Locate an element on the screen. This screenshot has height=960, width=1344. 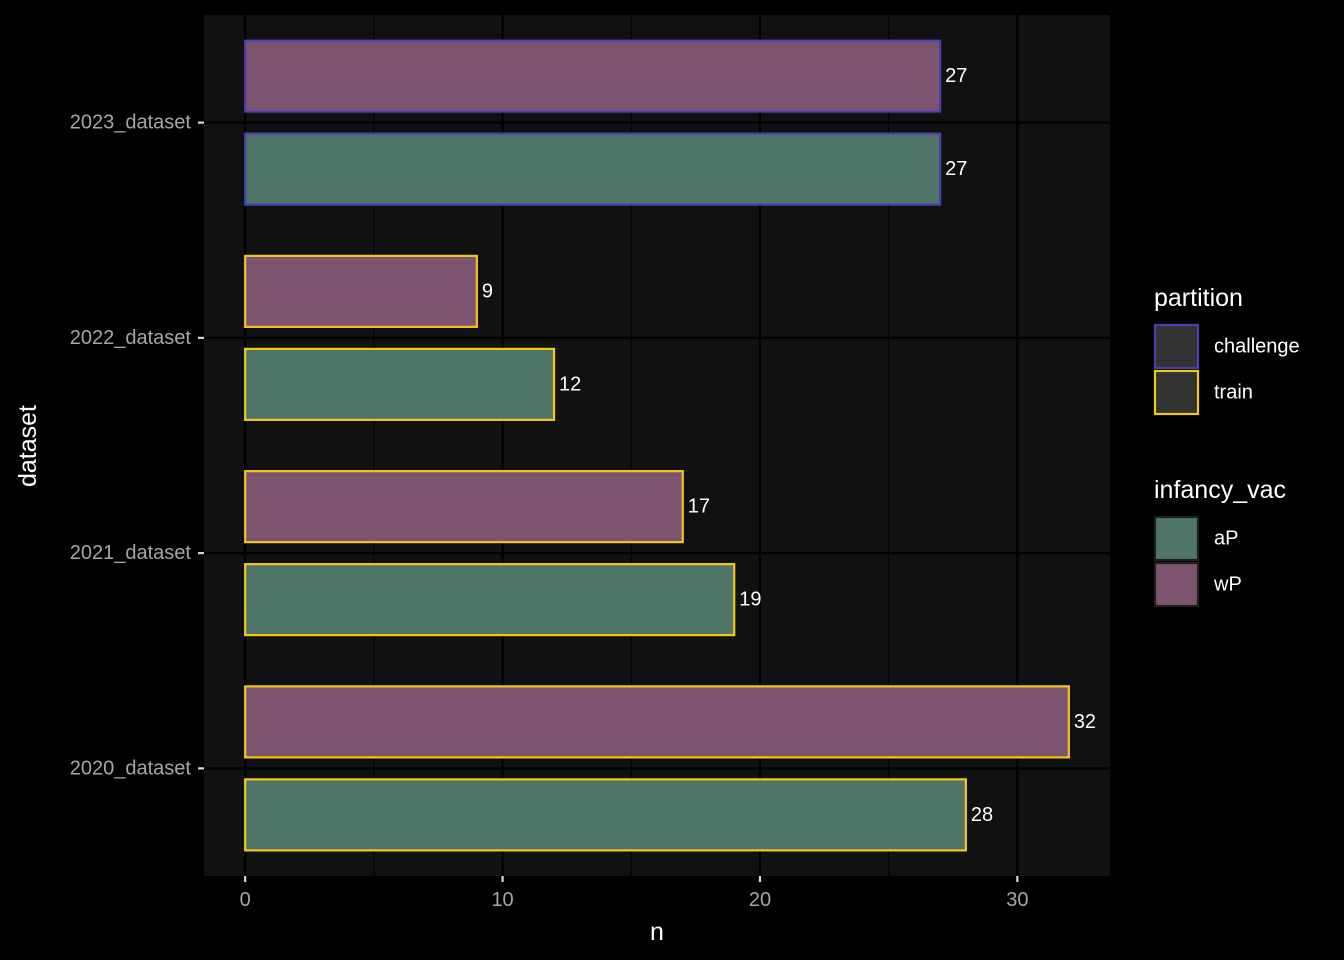
bar-wP-2023_dataset is located at coordinates (593, 76).